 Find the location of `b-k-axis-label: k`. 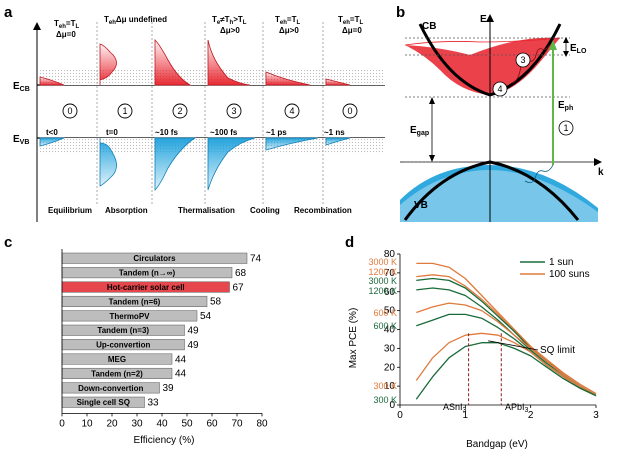

b-k-axis-label: k is located at coordinates (601, 172).